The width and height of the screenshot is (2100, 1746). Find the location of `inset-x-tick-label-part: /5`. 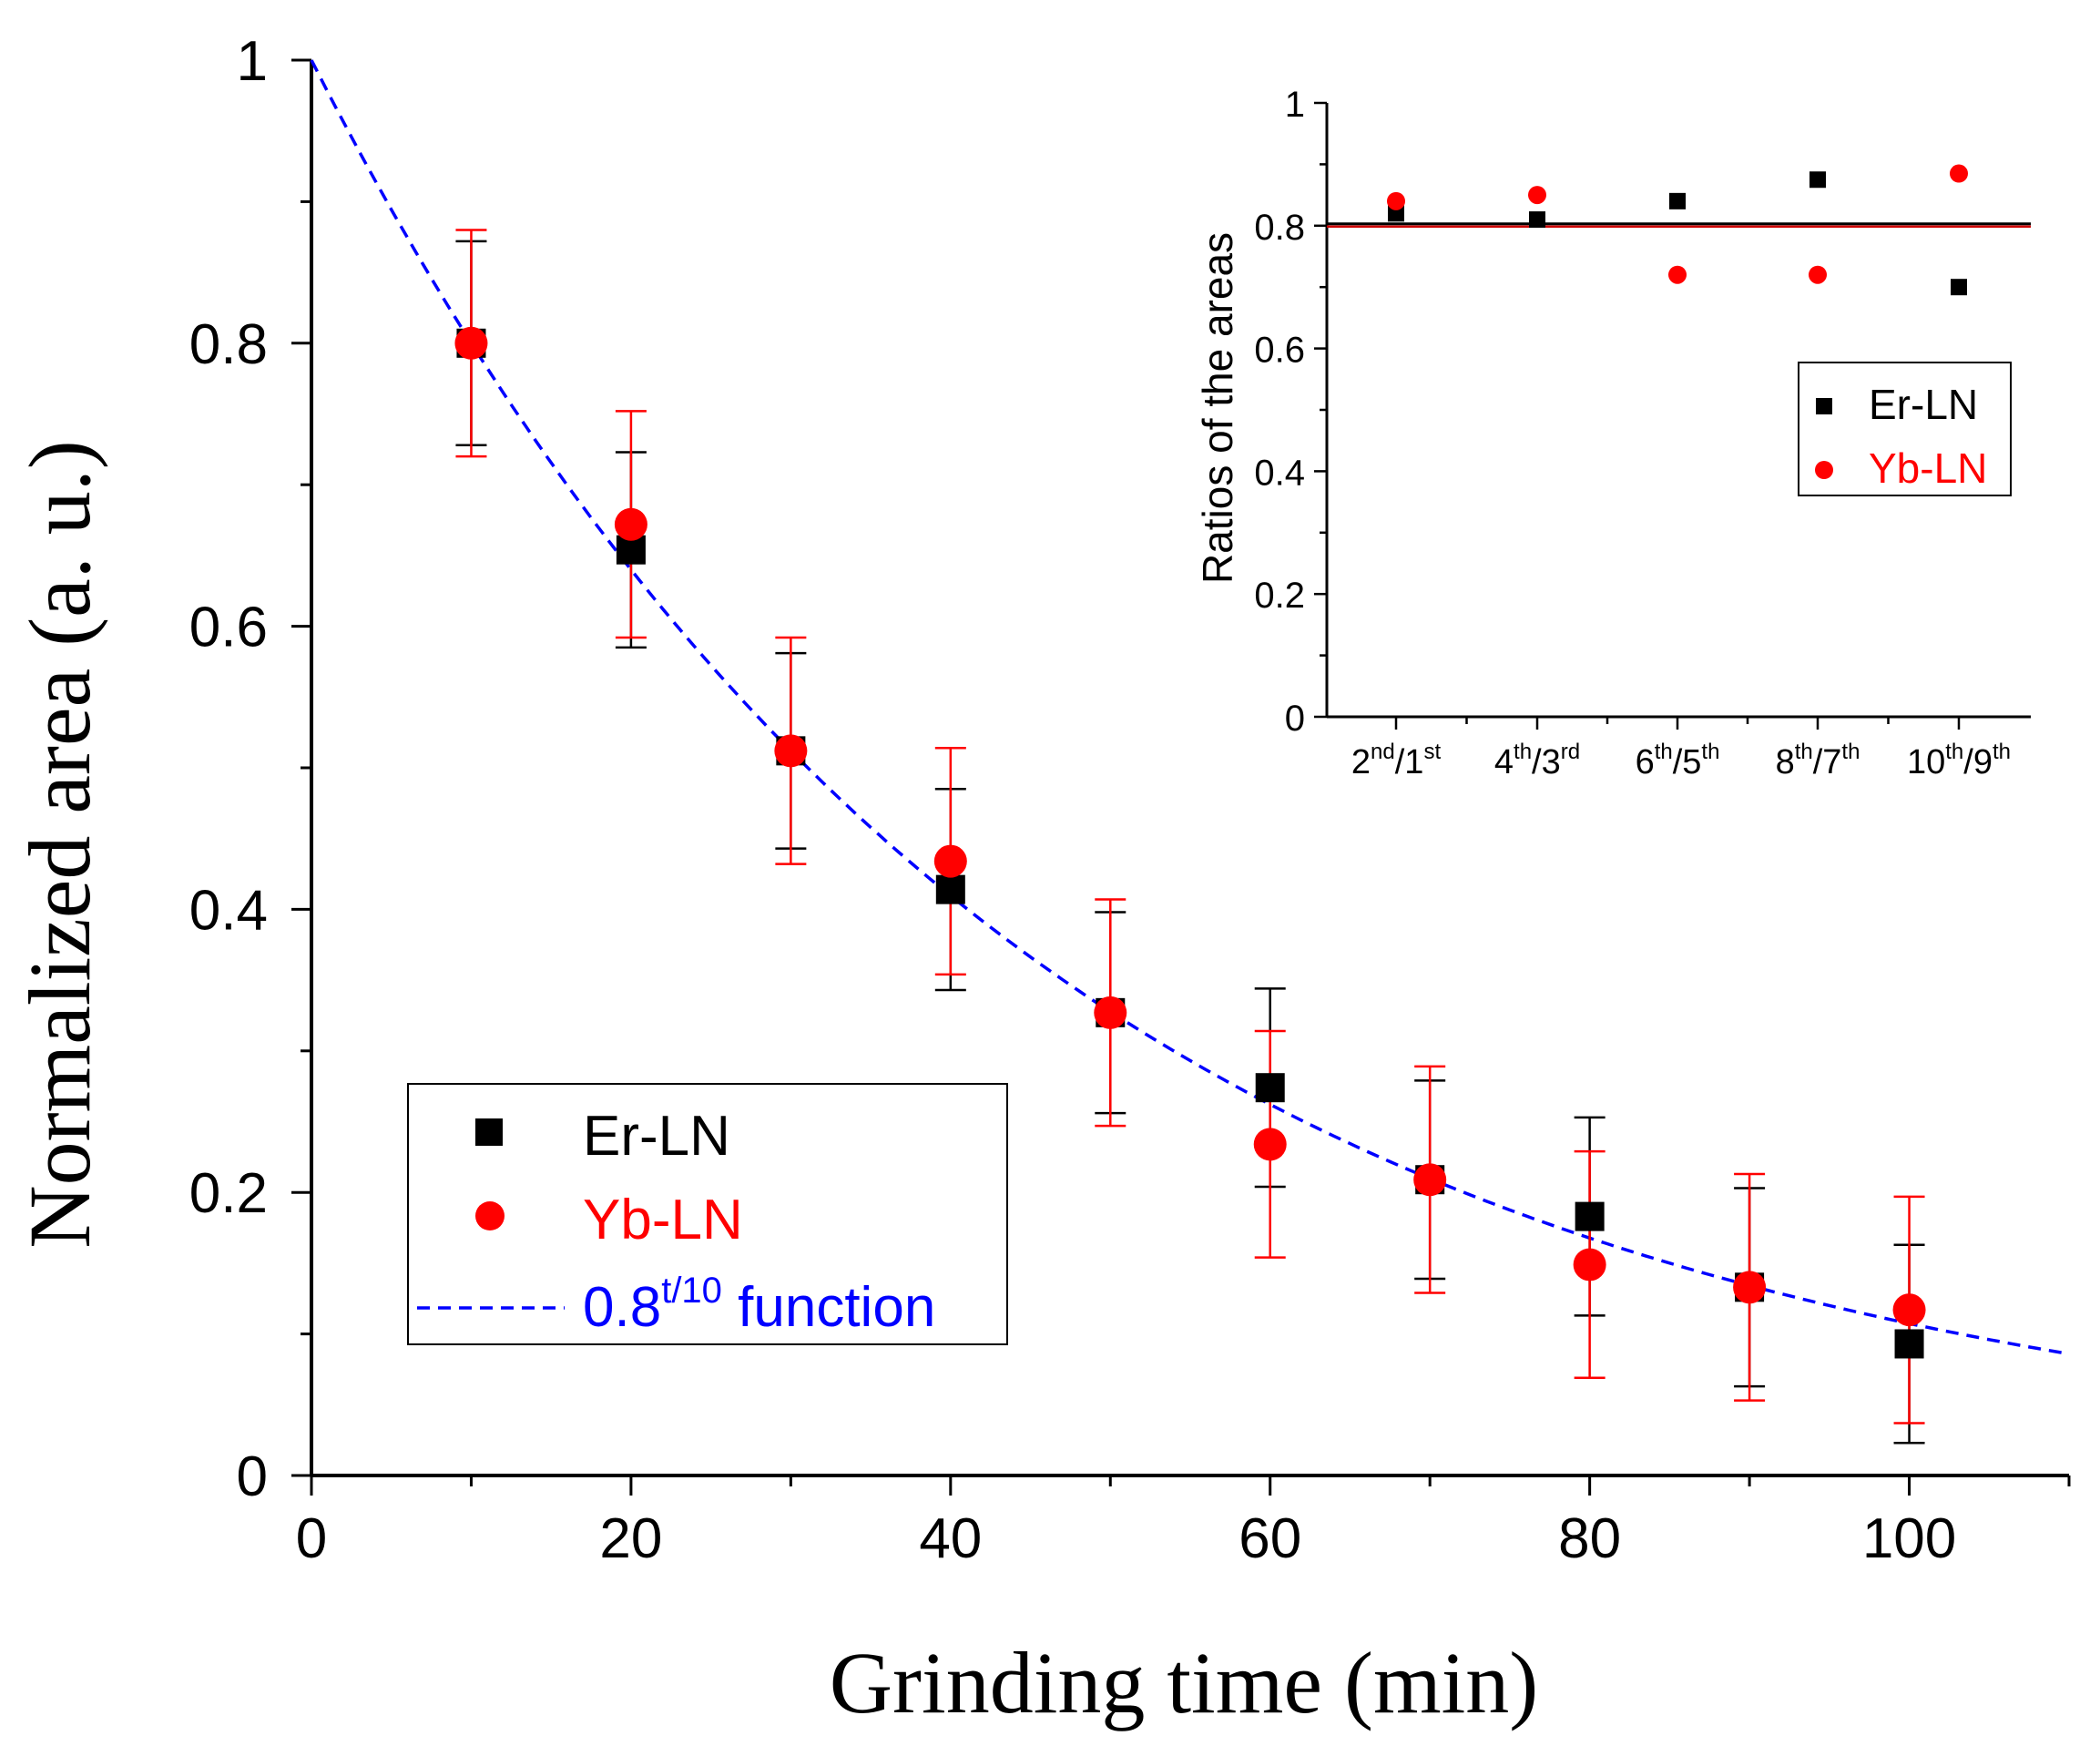

inset-x-tick-label-part: /5 is located at coordinates (1687, 762).